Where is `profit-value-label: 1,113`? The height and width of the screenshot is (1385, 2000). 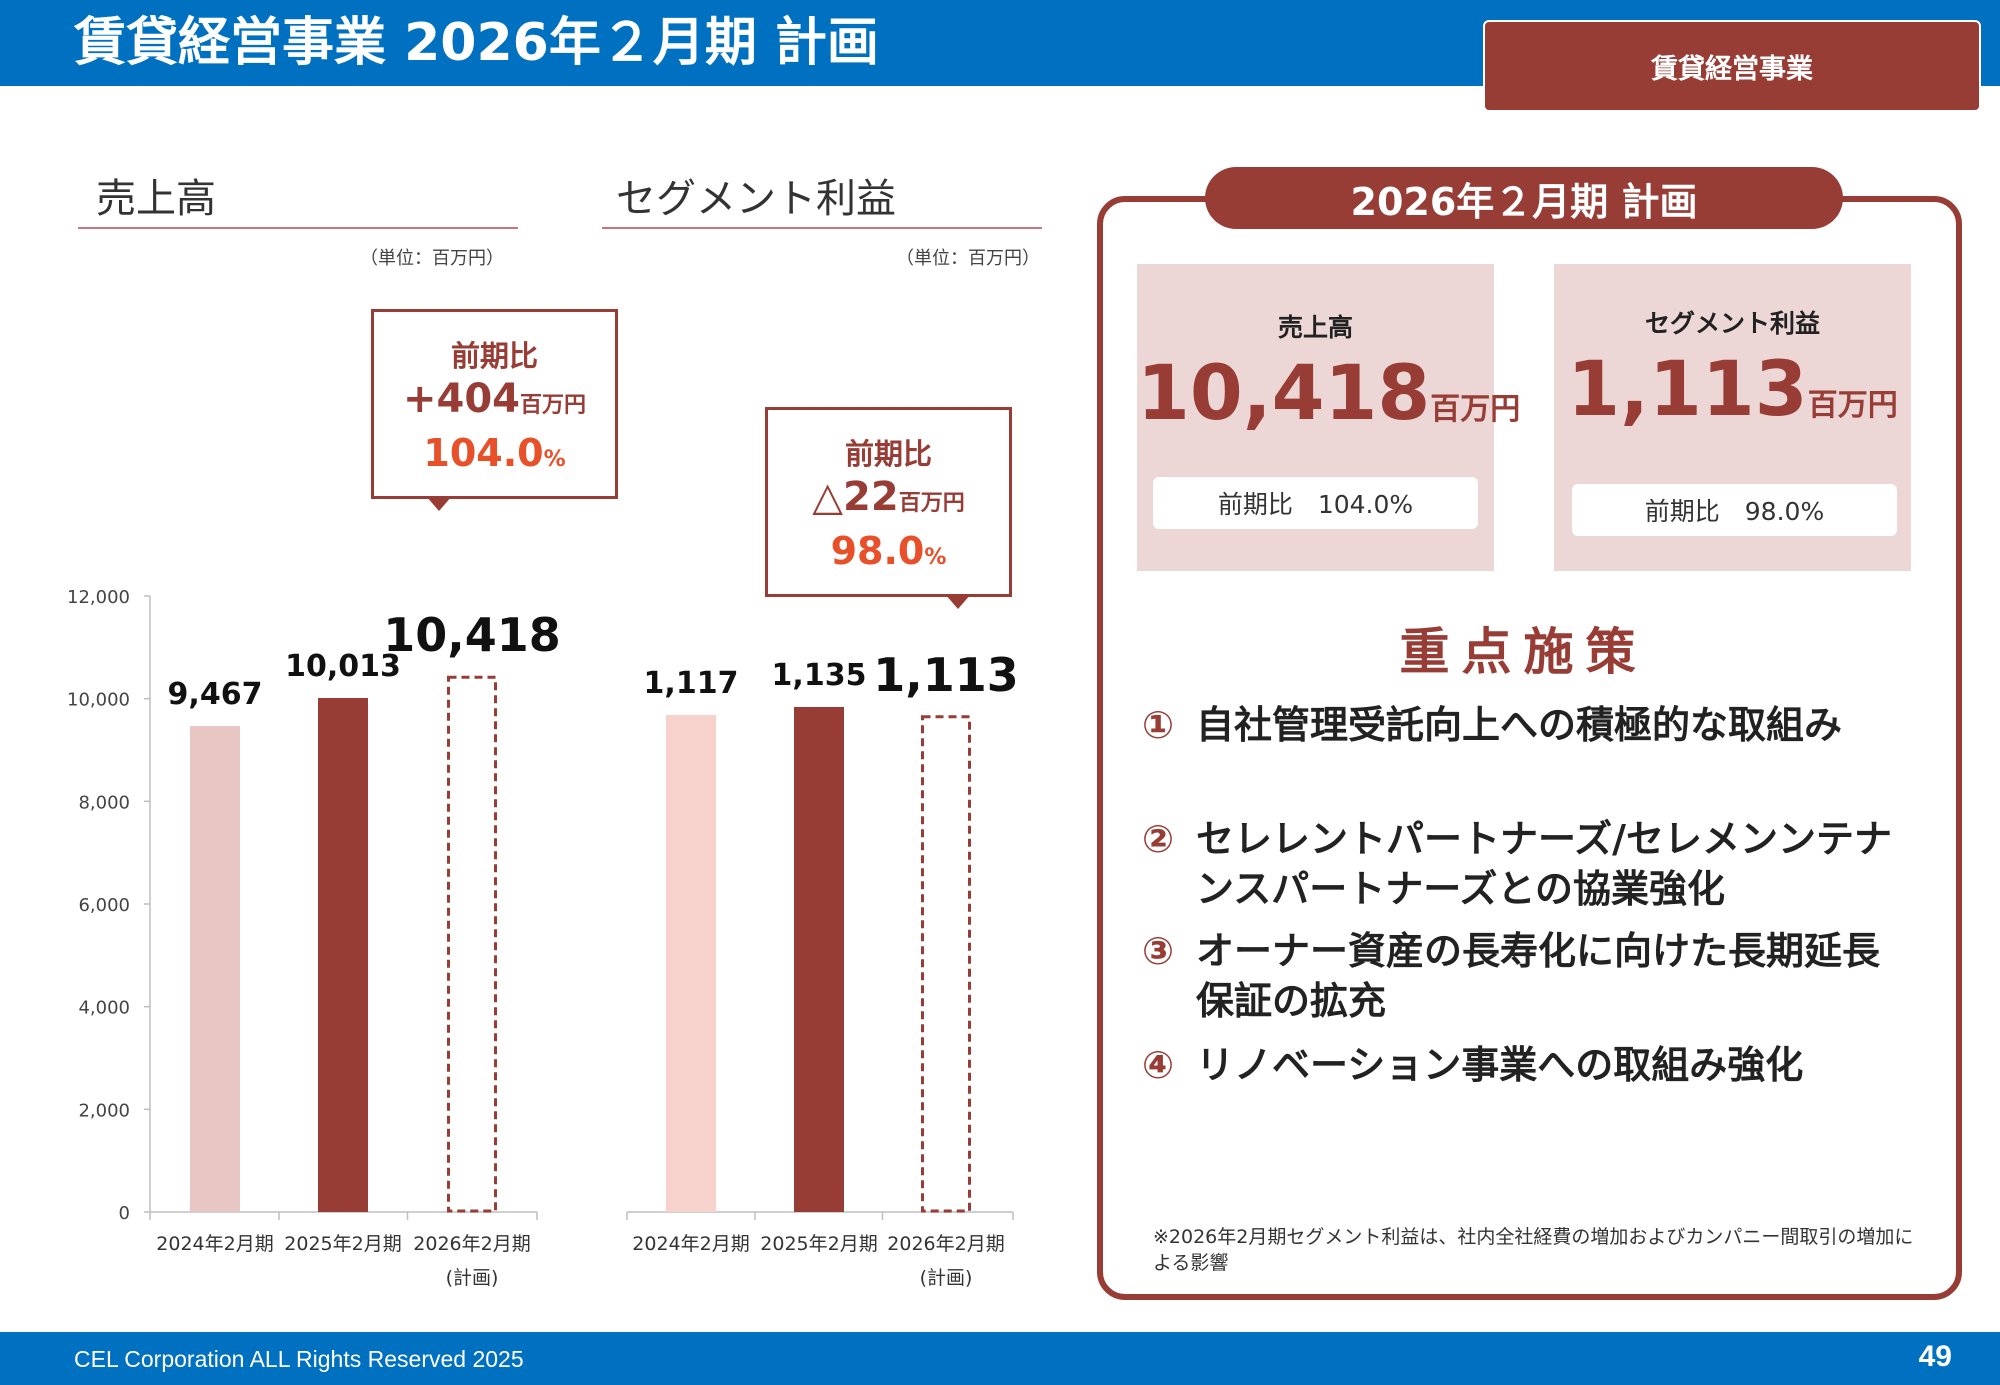
profit-value-label: 1,113 is located at coordinates (946, 675).